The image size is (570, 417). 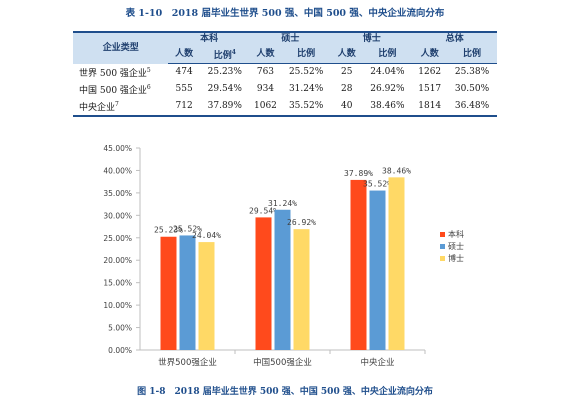 I want to click on row-label-text: 中国 500 强企业, so click(x=113, y=90).